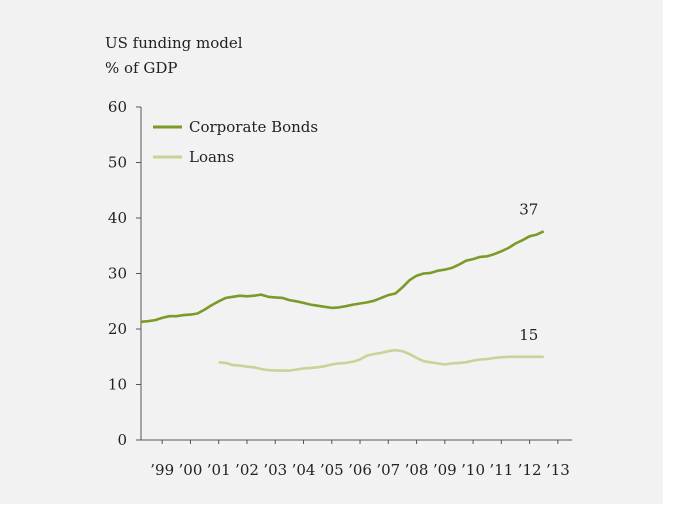 The image size is (678, 518). Describe the element at coordinates (275, 470) in the screenshot. I see `x-tick-label: ’03` at that location.